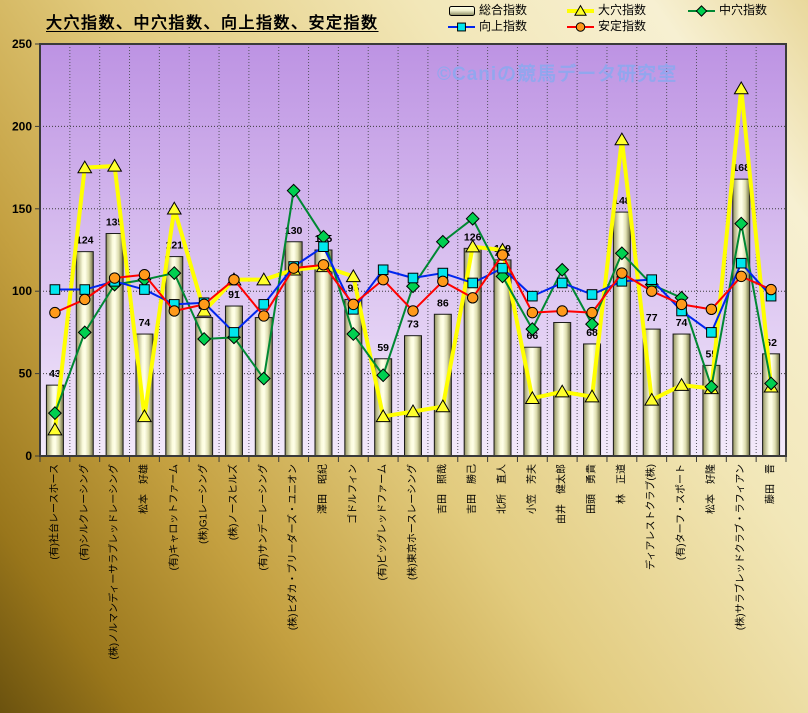 The height and width of the screenshot is (713, 808). Describe the element at coordinates (682, 323) in the screenshot. I see `bar-value-label: 74` at that location.